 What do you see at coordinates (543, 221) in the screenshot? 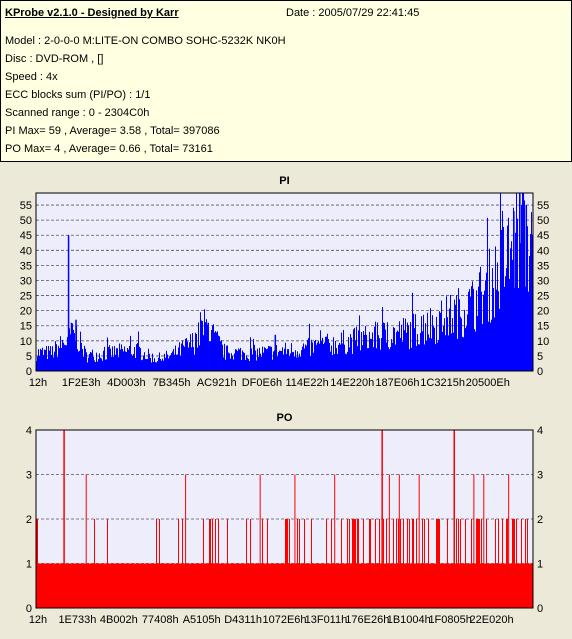
I see `pi-ytick-right: 50` at bounding box center [543, 221].